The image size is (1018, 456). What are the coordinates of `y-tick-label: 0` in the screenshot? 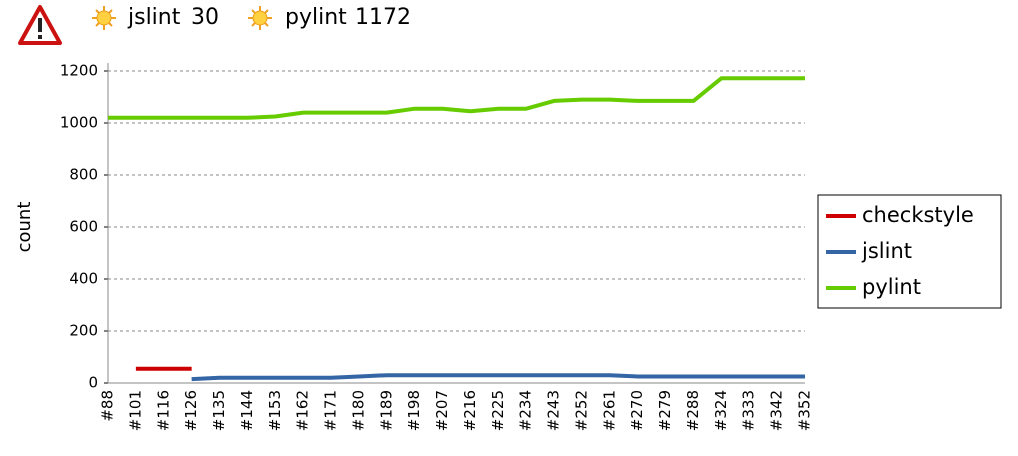 It's located at (93, 383).